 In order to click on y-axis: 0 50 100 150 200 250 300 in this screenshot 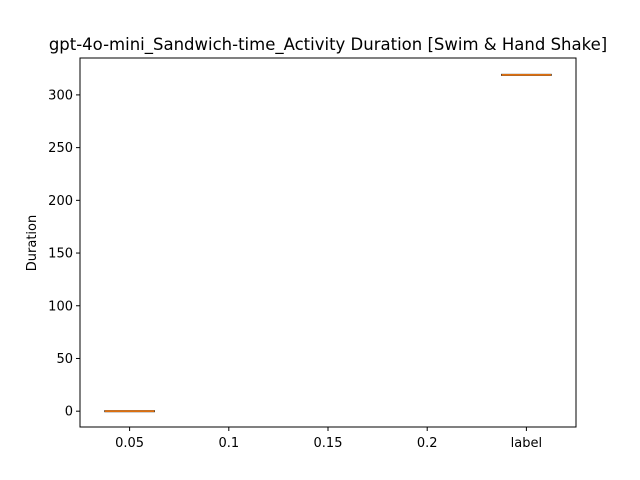, I will do `click(64, 254)`.